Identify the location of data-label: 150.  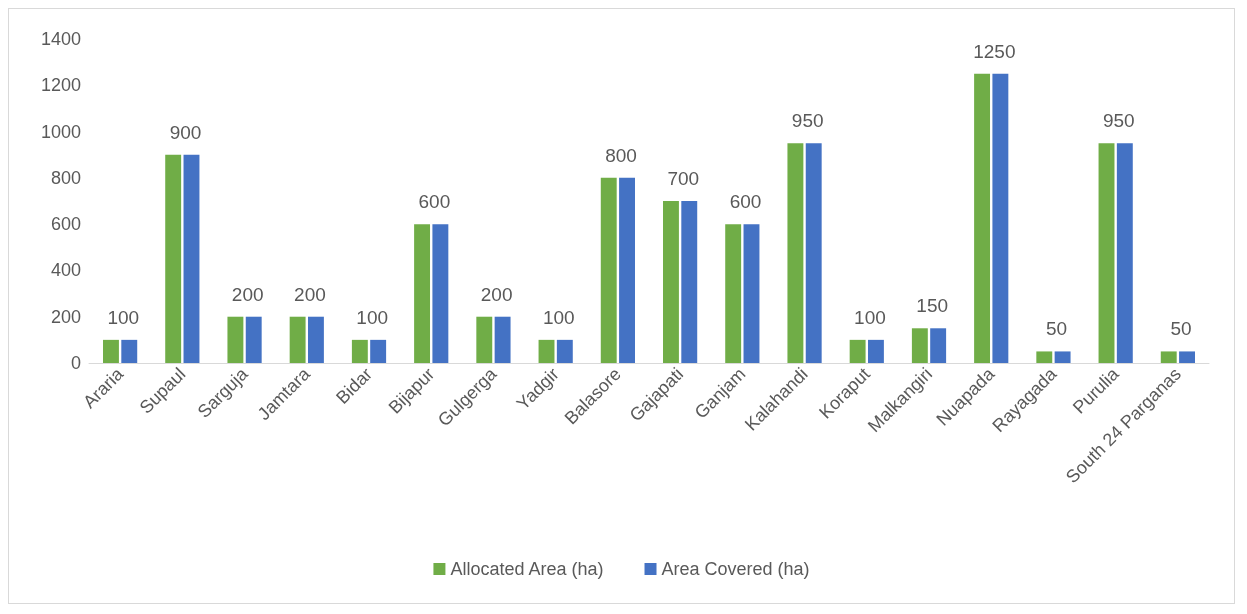
(932, 306).